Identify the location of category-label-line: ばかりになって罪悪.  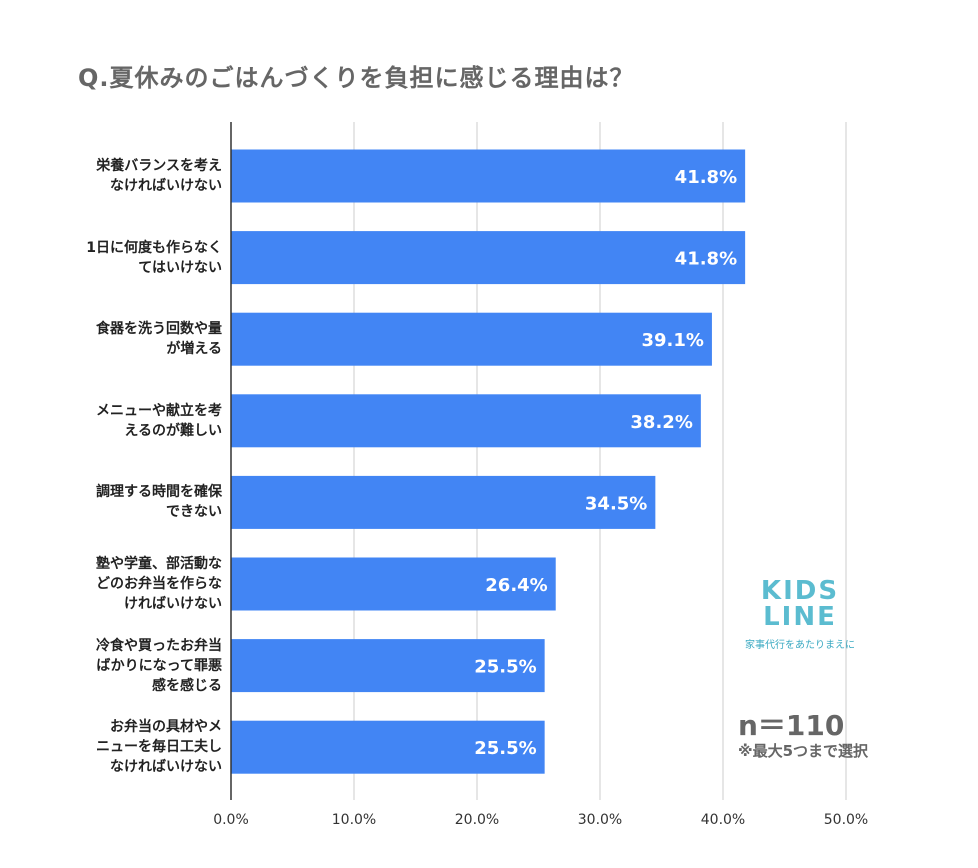
(159, 665).